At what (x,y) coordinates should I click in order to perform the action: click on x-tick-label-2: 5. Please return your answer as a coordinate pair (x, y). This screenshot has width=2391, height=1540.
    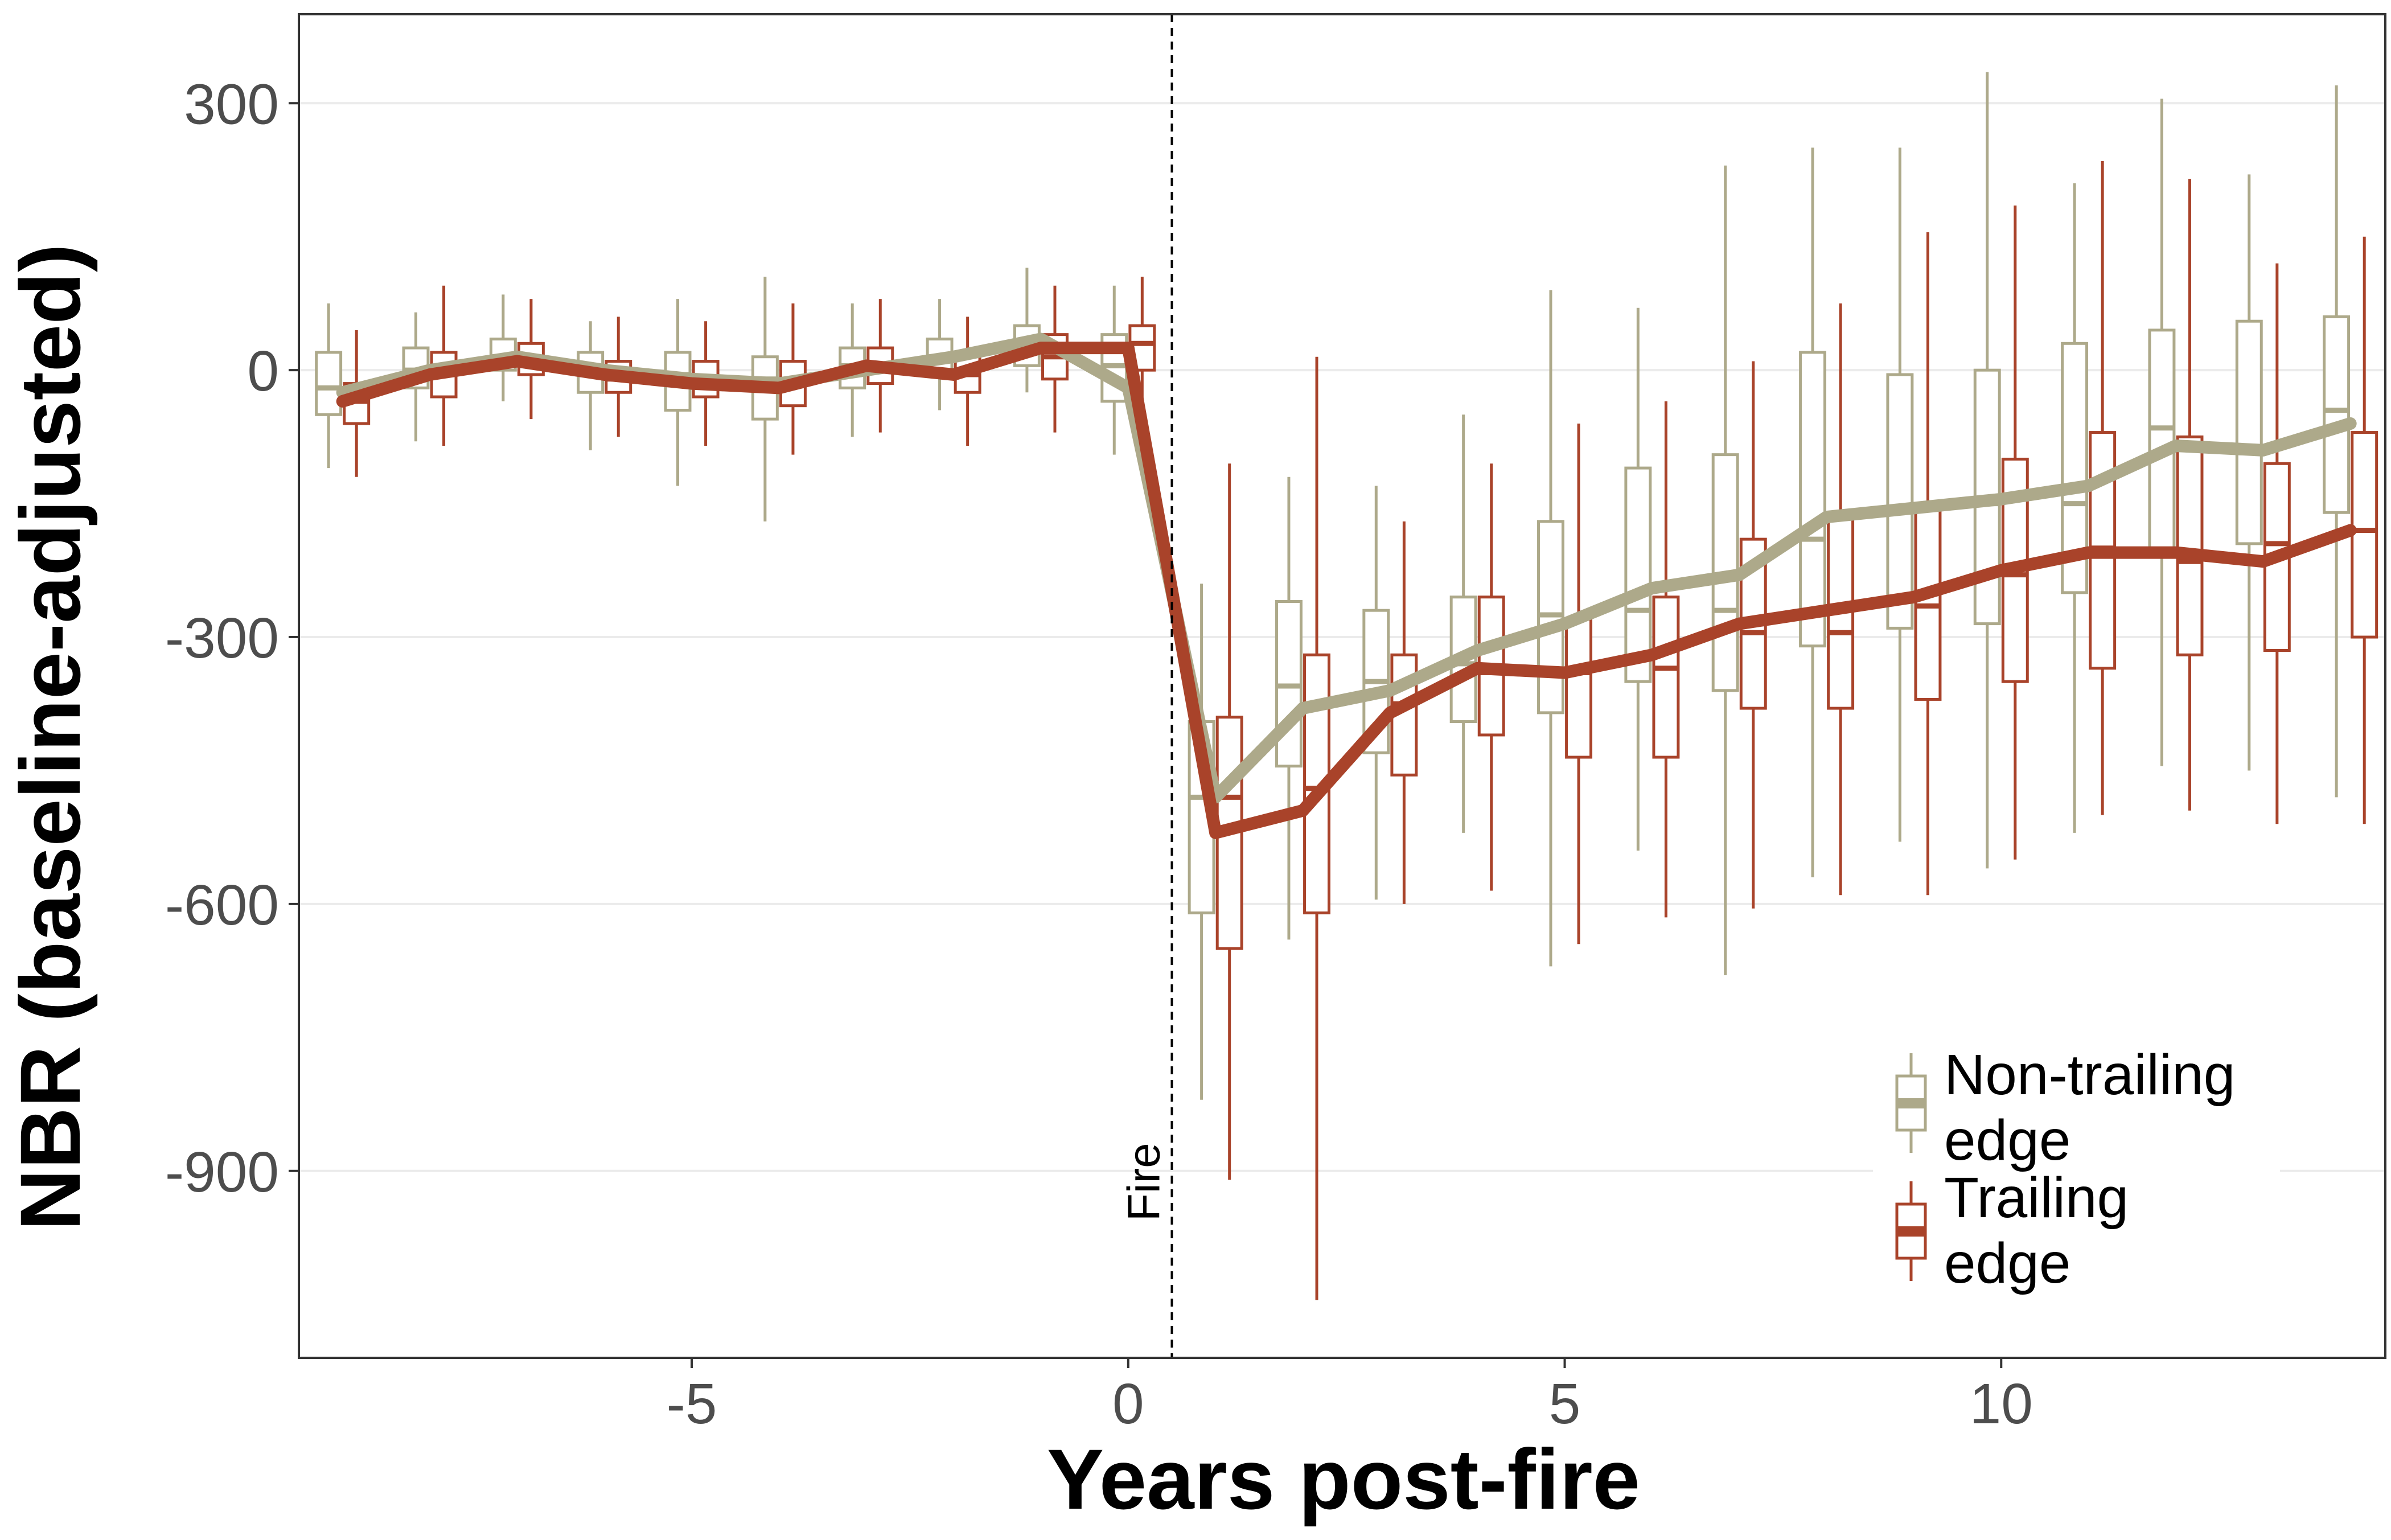
    Looking at the image, I should click on (1565, 1404).